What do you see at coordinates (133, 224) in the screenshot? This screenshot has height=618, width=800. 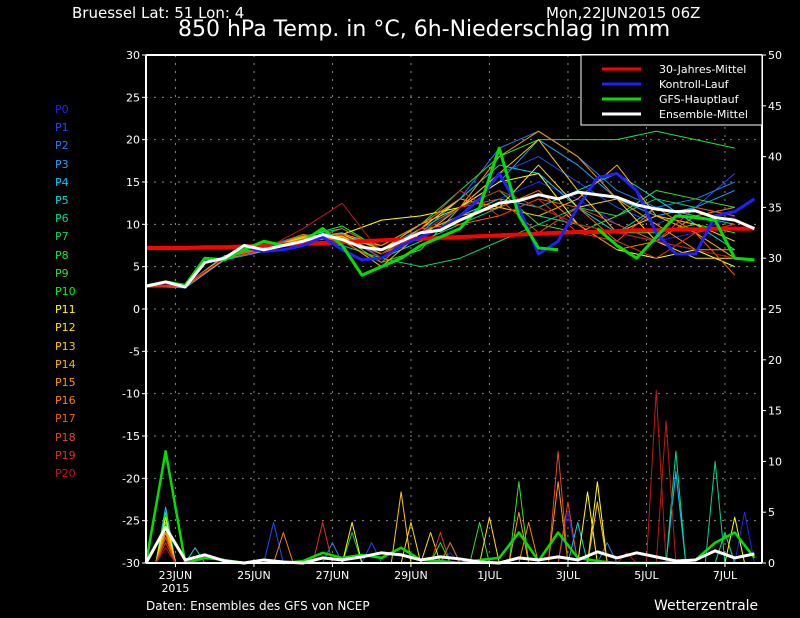 I see `y-left-tick-label: 10` at bounding box center [133, 224].